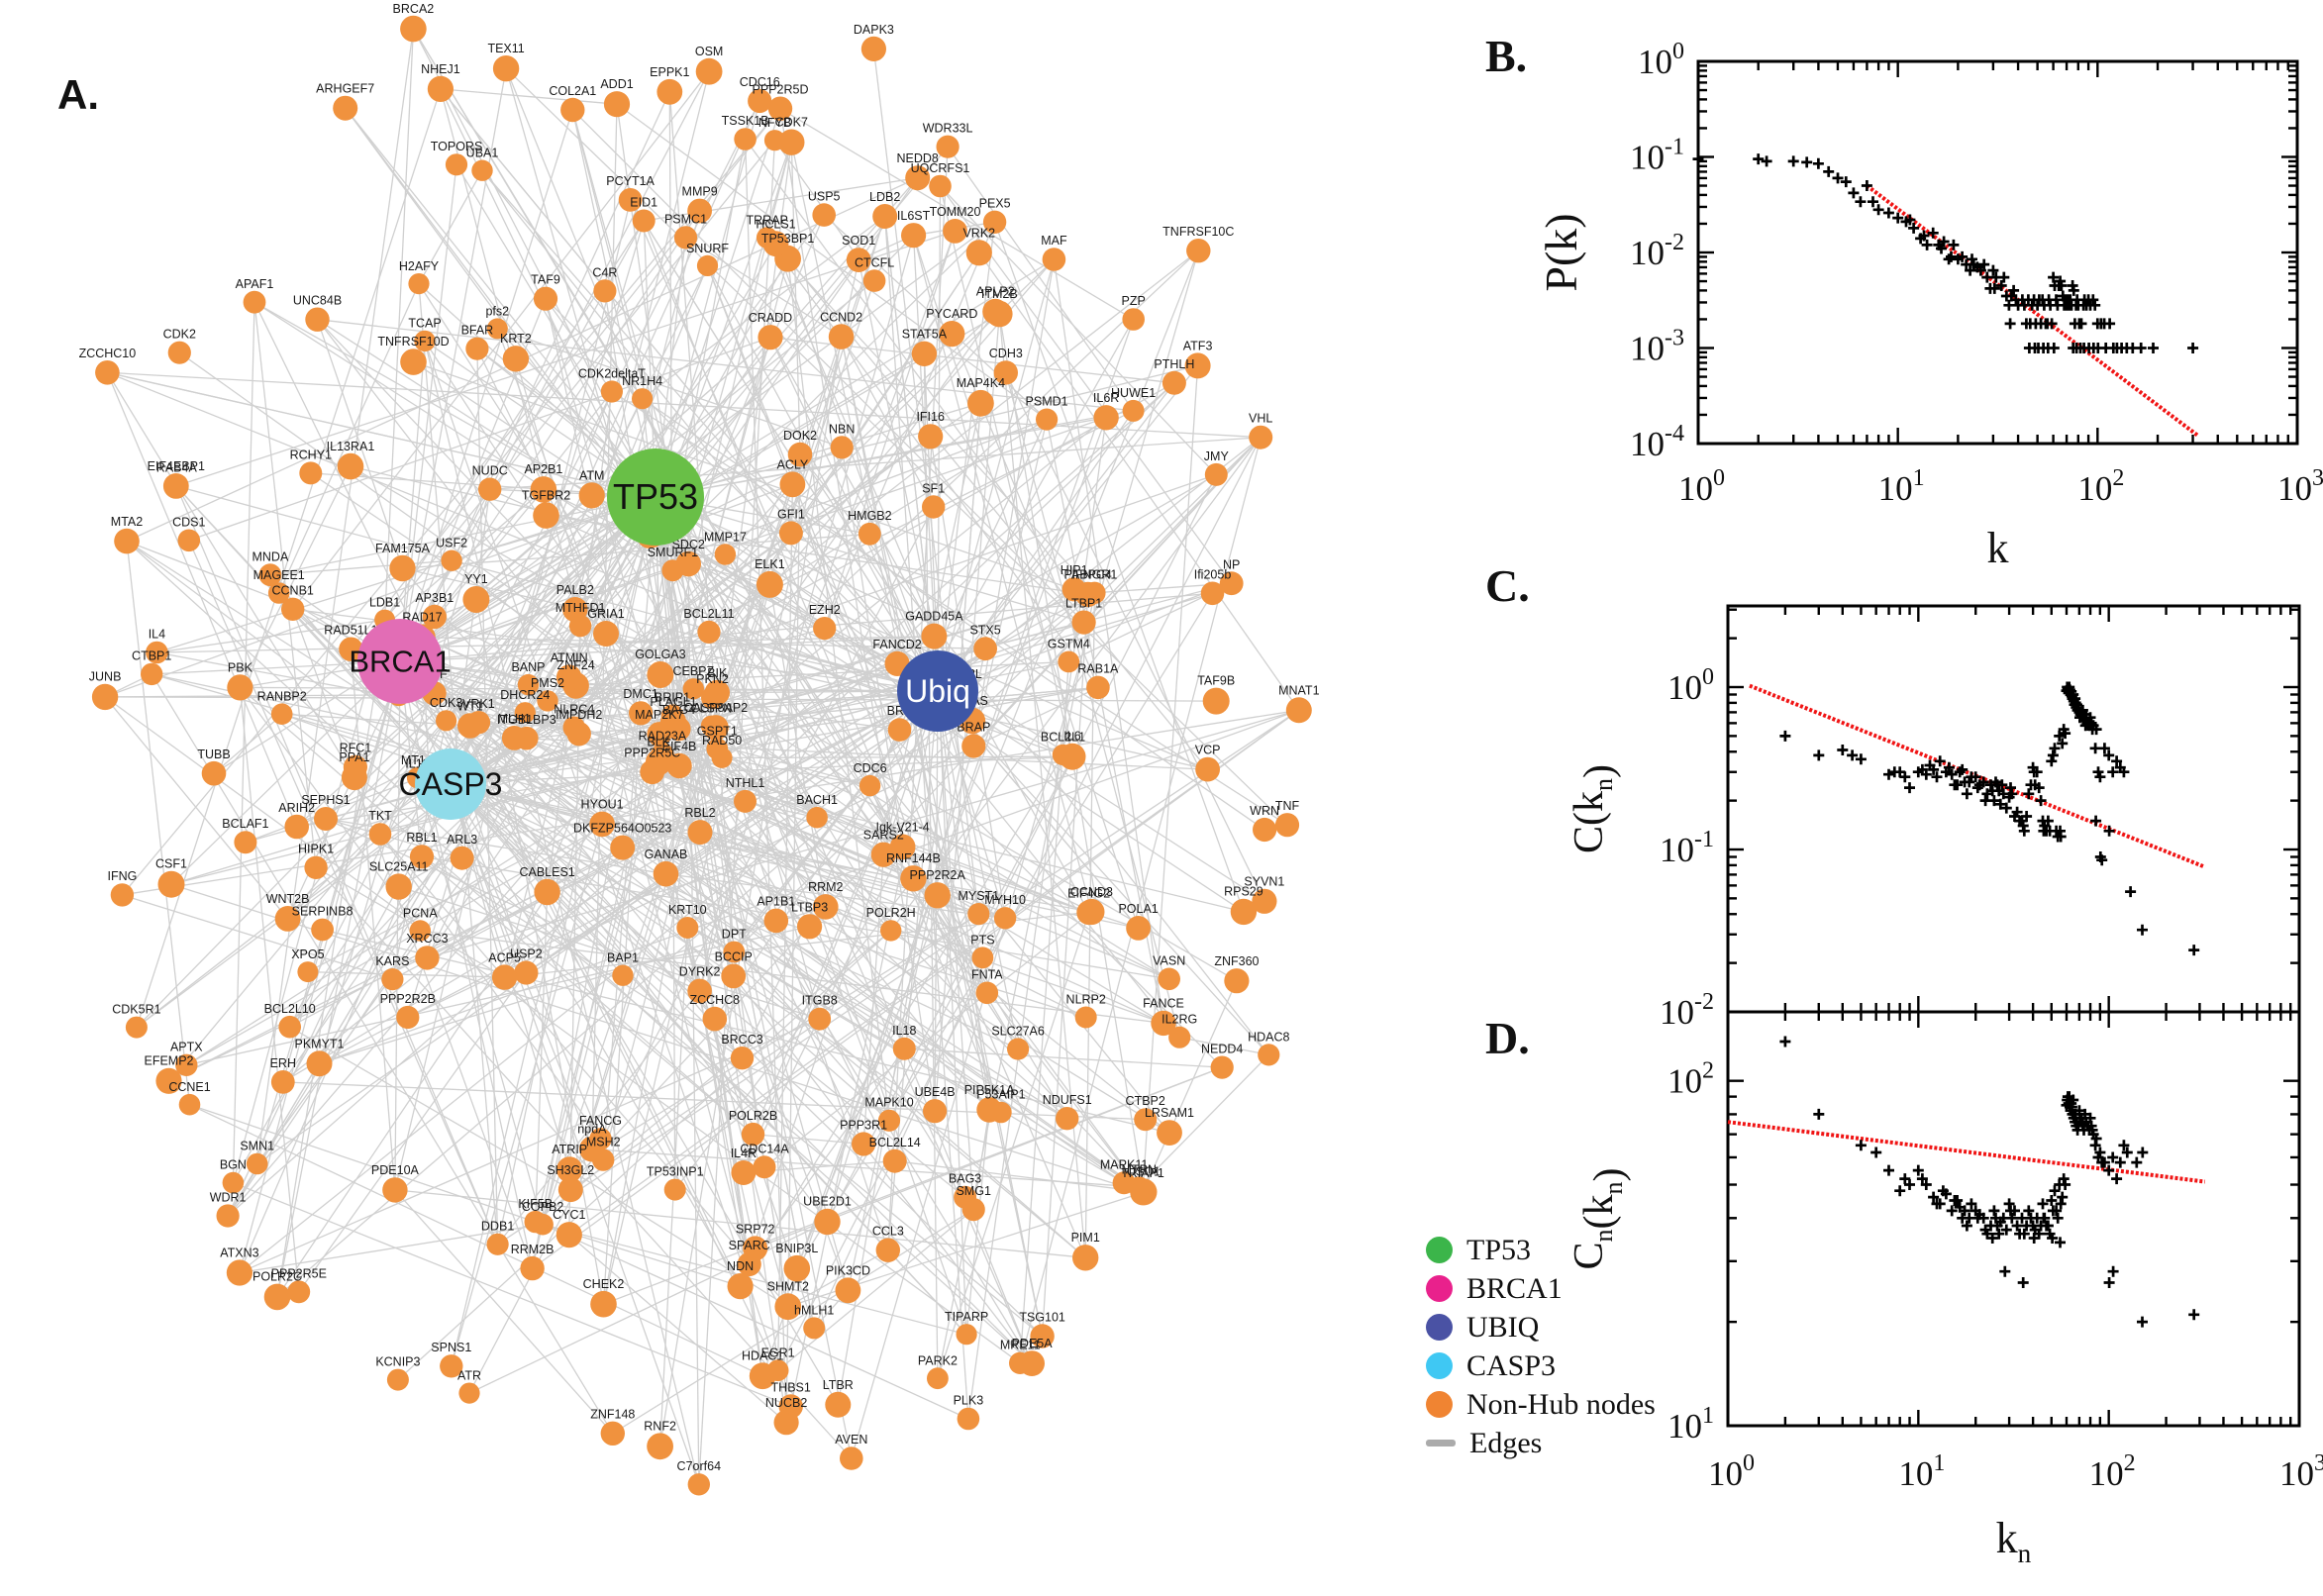  I want to click on network-node-label: PIP5K1A, so click(990, 1090).